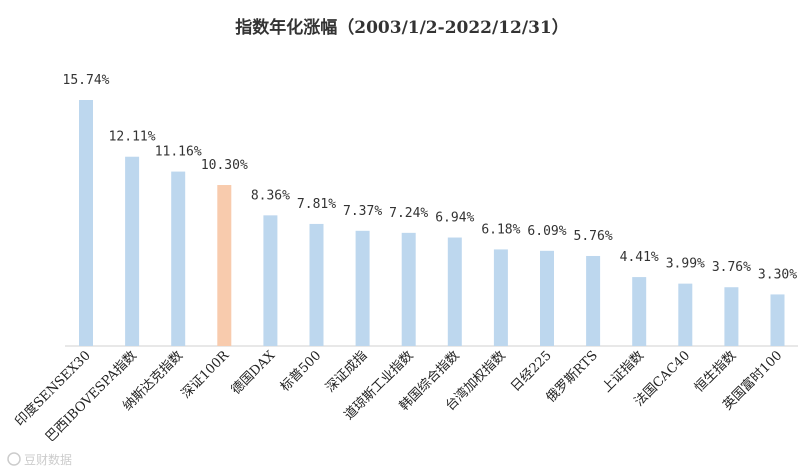  I want to click on value-label-4: 8.36%, so click(270, 195).